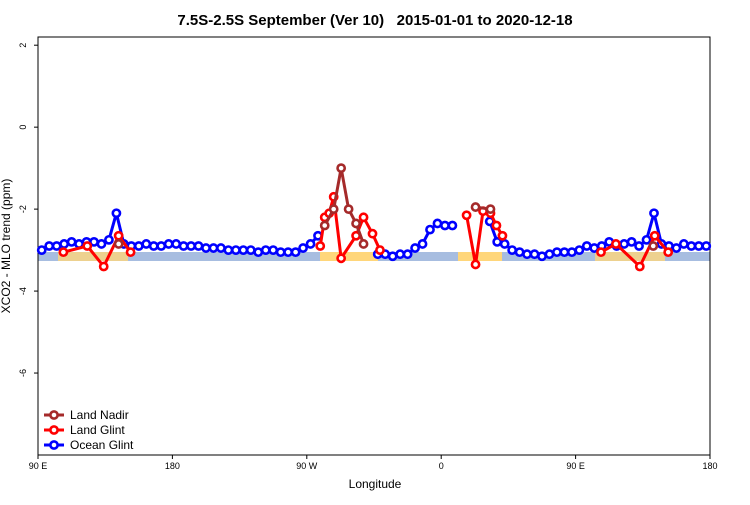  Describe the element at coordinates (6, 246) in the screenshot. I see `y-axis-label: XCO2 - MLO trend (ppm)` at that location.